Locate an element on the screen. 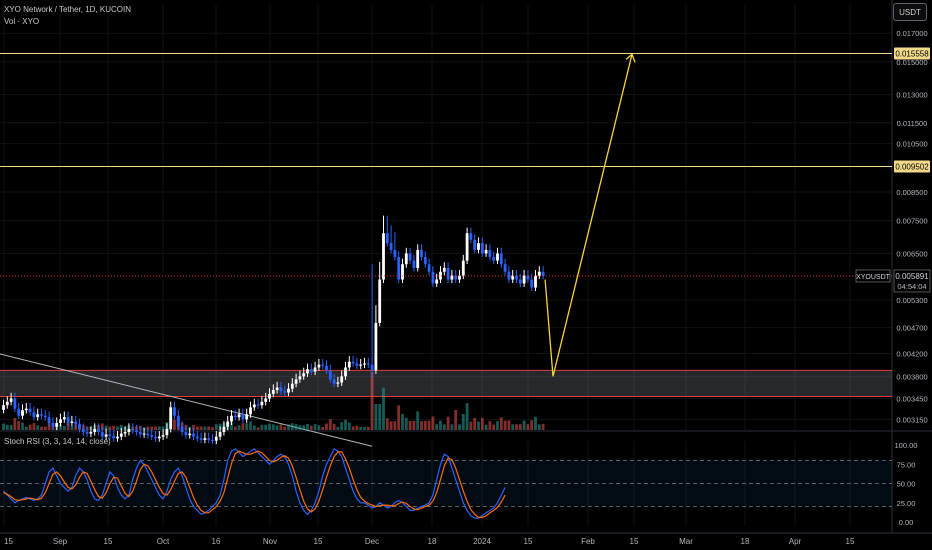 This screenshot has height=550, width=932. price-tick-label: 0.003450 is located at coordinates (911, 399).